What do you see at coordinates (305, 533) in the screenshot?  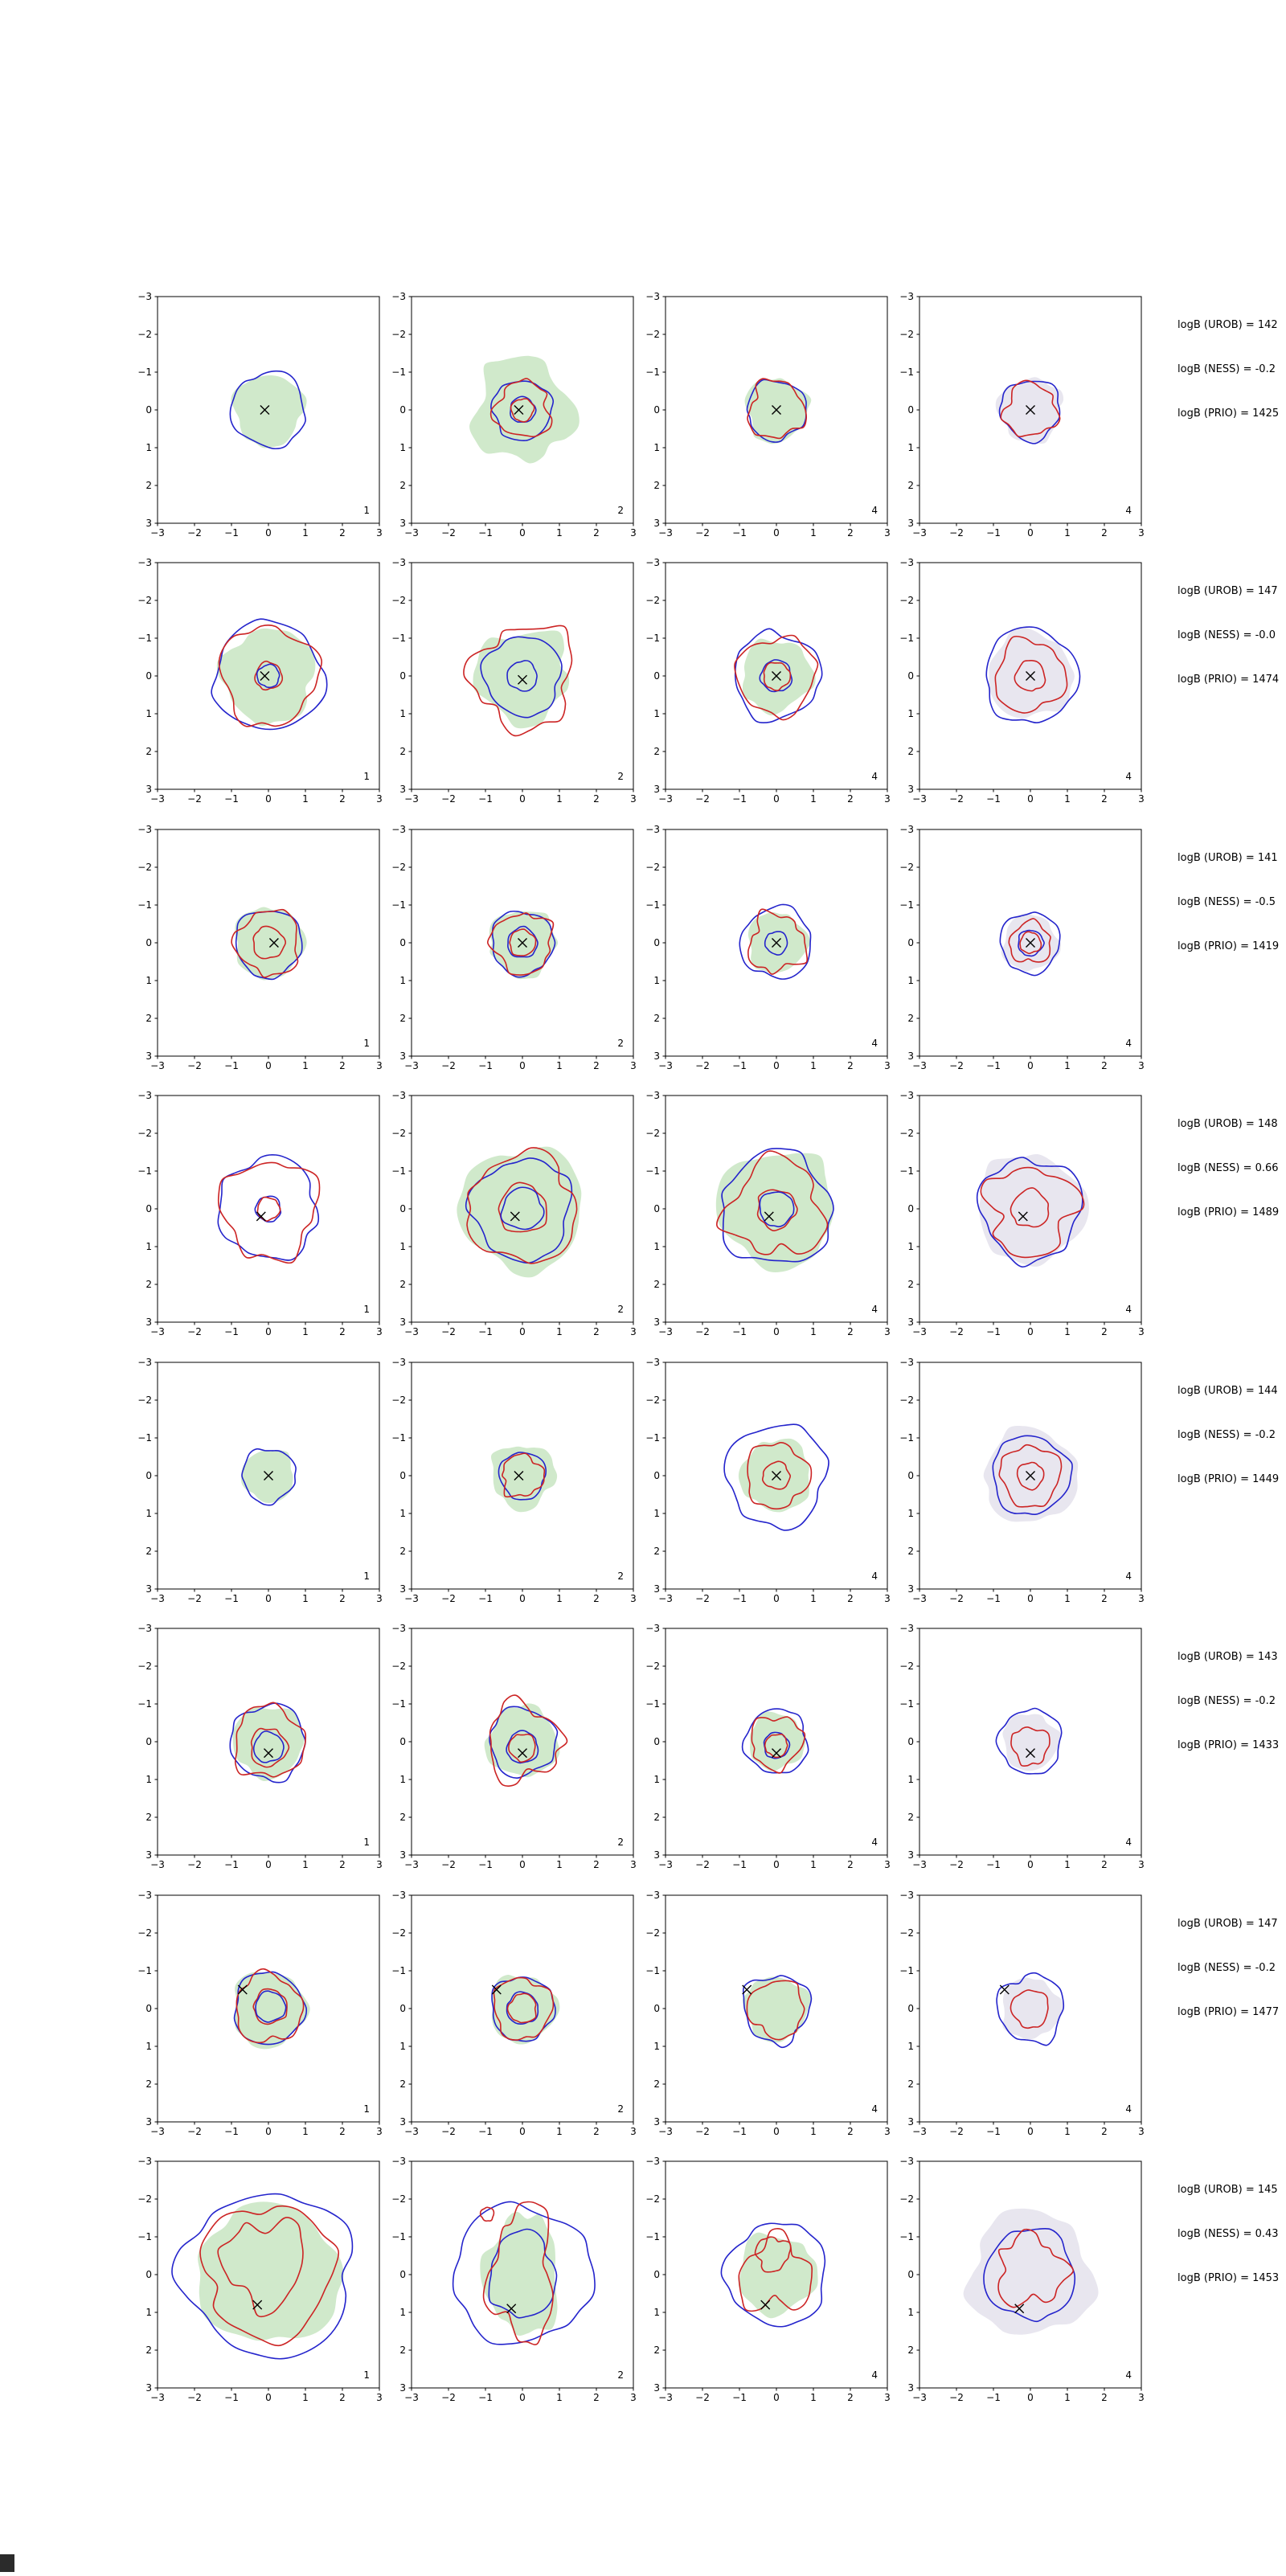 I see `x-tick-label: 1` at bounding box center [305, 533].